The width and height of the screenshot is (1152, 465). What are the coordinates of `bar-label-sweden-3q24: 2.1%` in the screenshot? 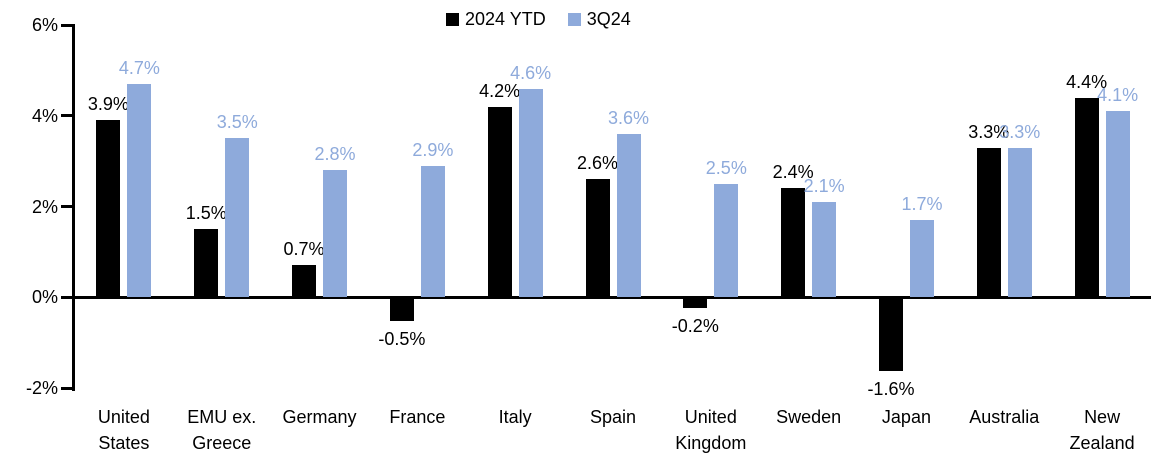 It's located at (824, 185).